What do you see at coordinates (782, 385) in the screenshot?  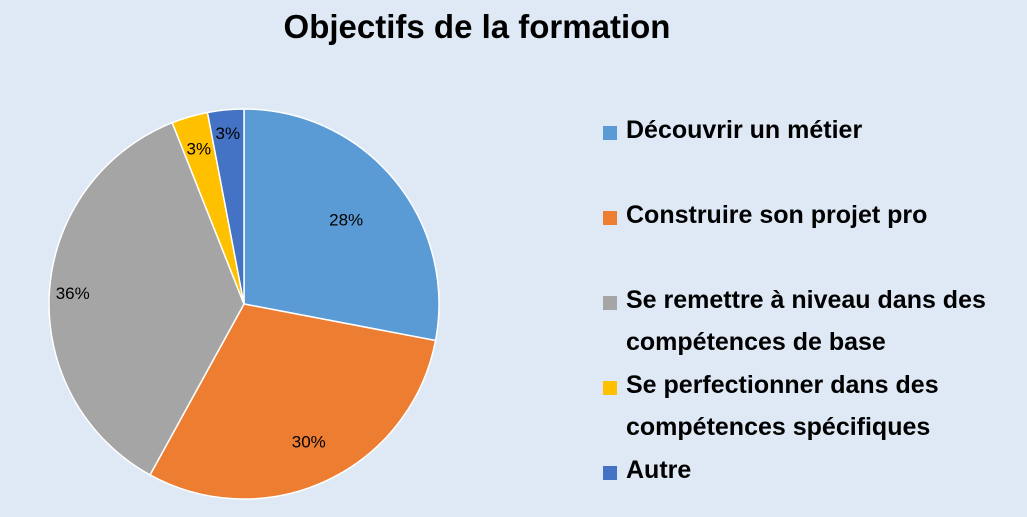 I see `legend-label-4-line-1: Se perfectionner dans des` at bounding box center [782, 385].